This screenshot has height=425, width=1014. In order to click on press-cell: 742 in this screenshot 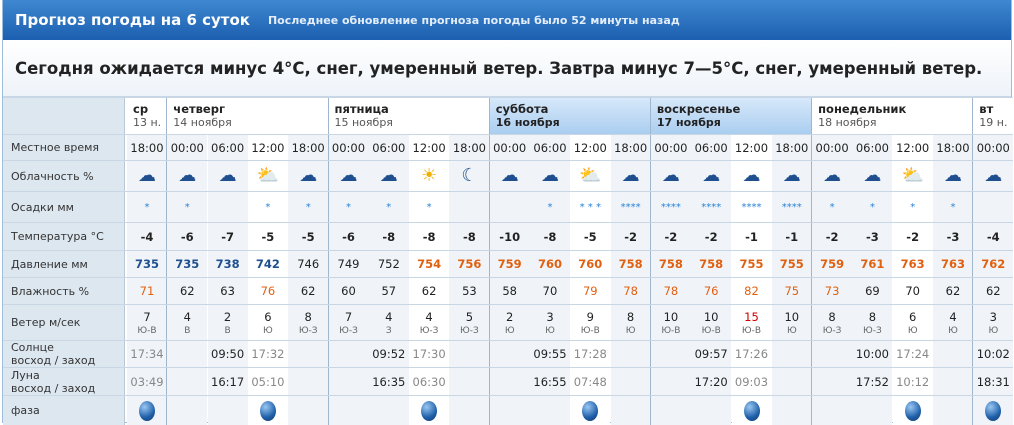, I will do `click(267, 264)`.